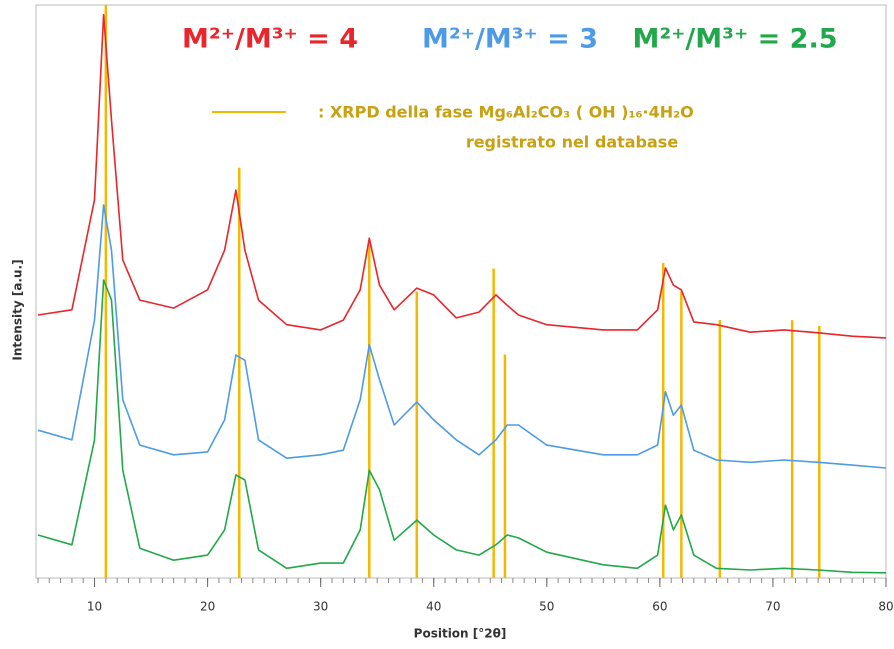 The image size is (894, 649). Describe the element at coordinates (94, 607) in the screenshot. I see `x-tick-label: 10` at that location.